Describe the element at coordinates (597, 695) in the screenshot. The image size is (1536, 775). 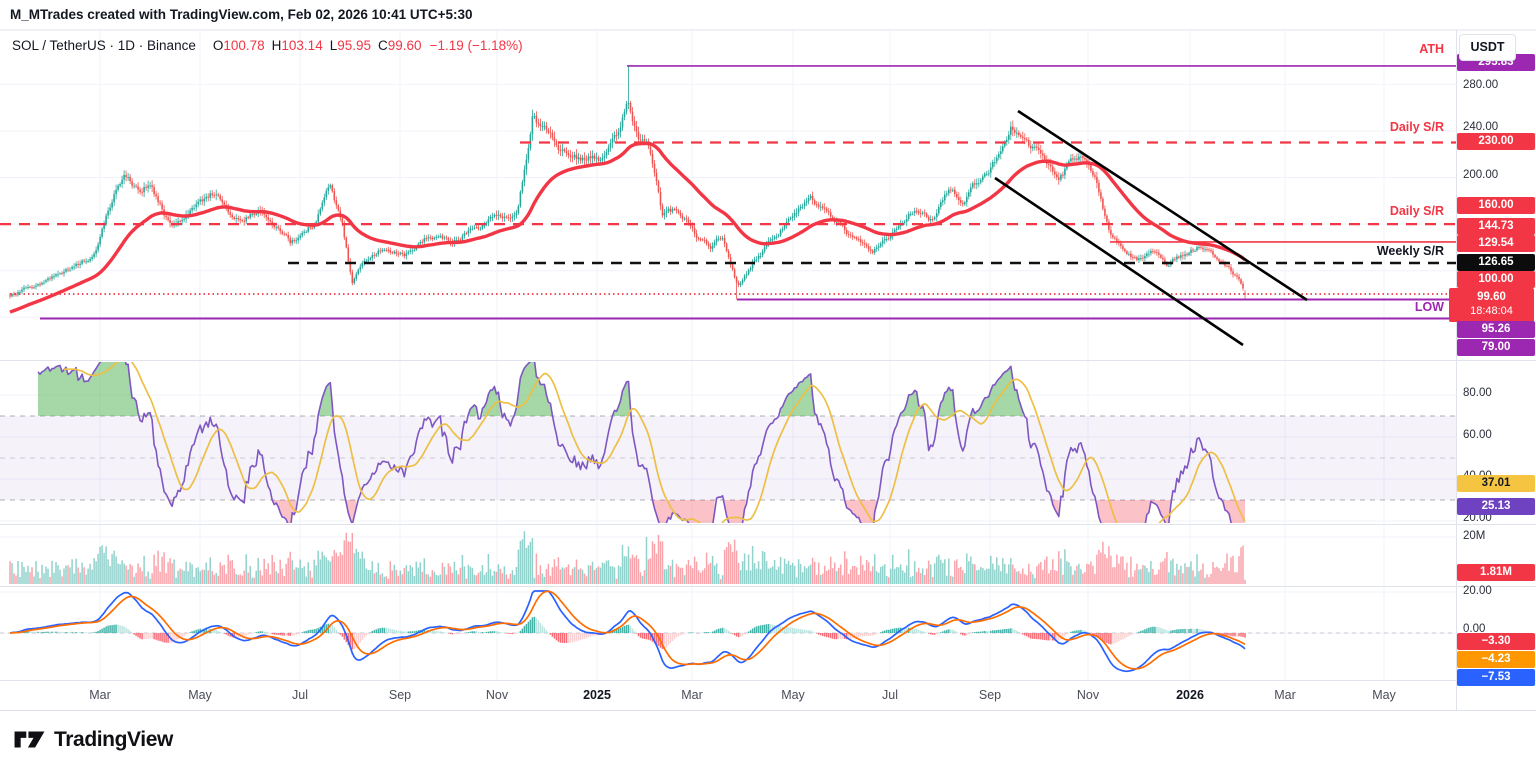
I see `time-axis-label: 2025` at that location.